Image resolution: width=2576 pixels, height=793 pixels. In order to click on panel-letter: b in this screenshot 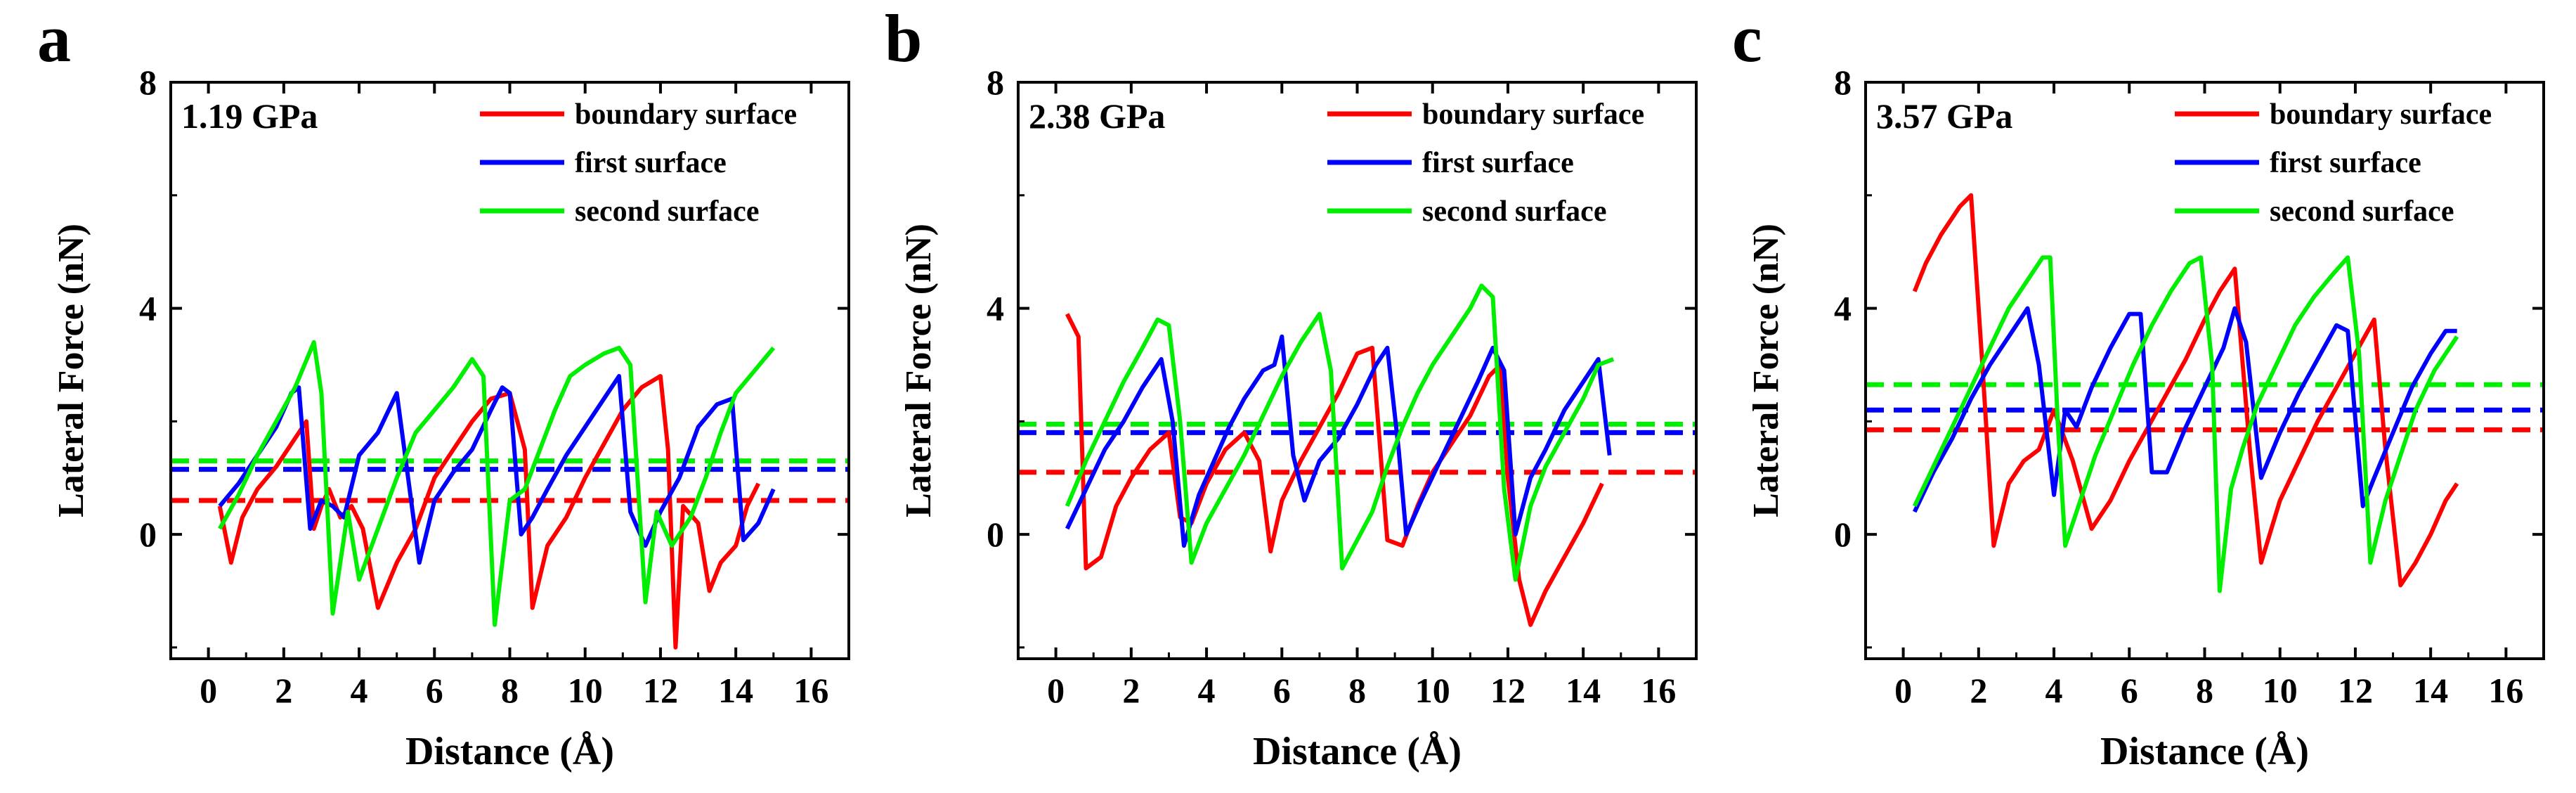, I will do `click(903, 38)`.